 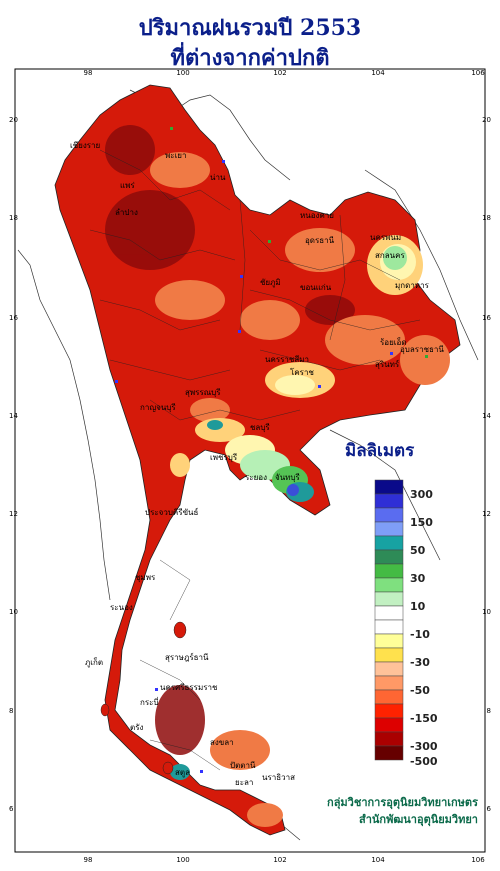 What do you see at coordinates (378, 73) in the screenshot?
I see `lon-tick-top: 104` at bounding box center [378, 73].